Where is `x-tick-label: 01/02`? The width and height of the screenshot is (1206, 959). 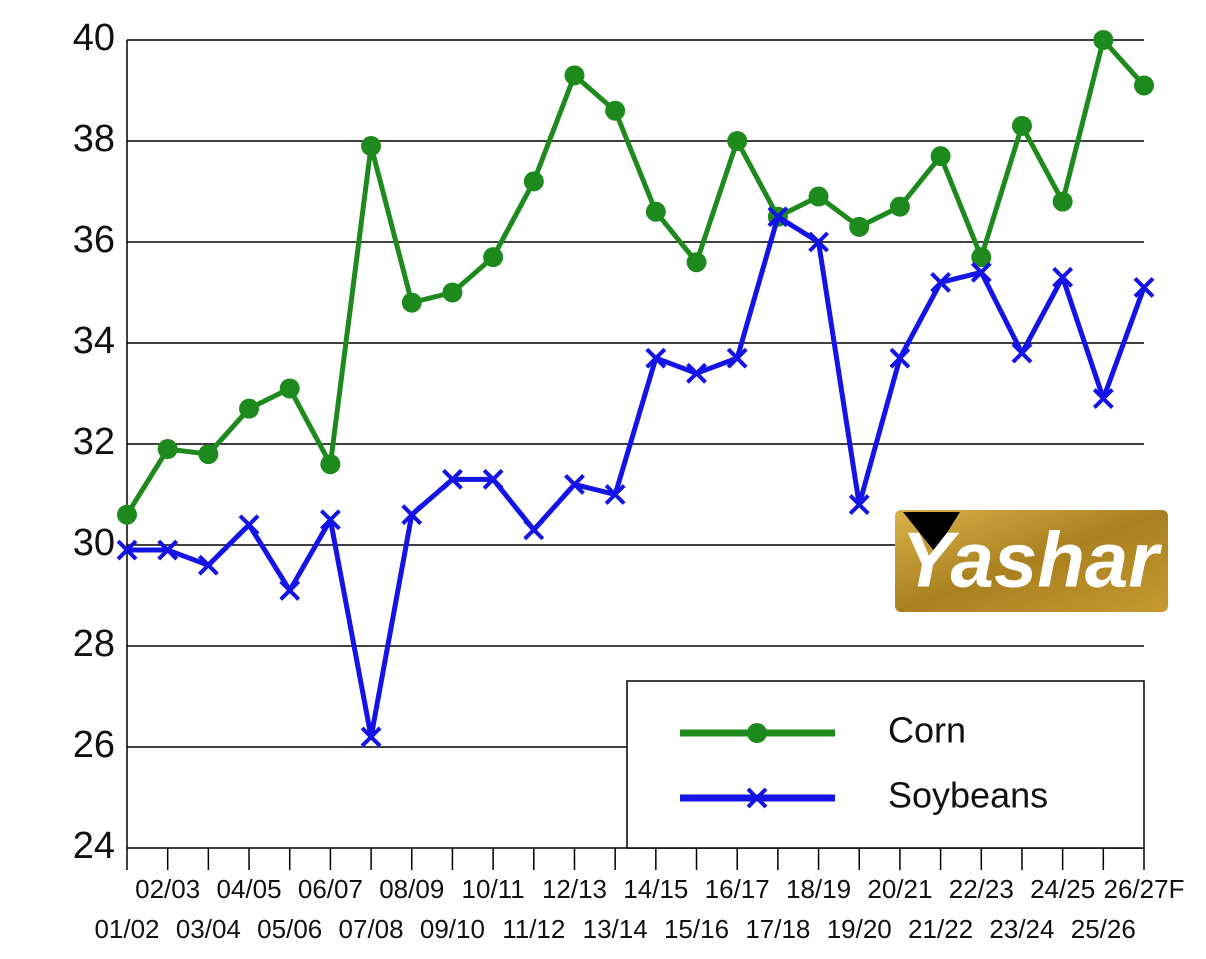 x-tick-label: 01/02 is located at coordinates (126, 929).